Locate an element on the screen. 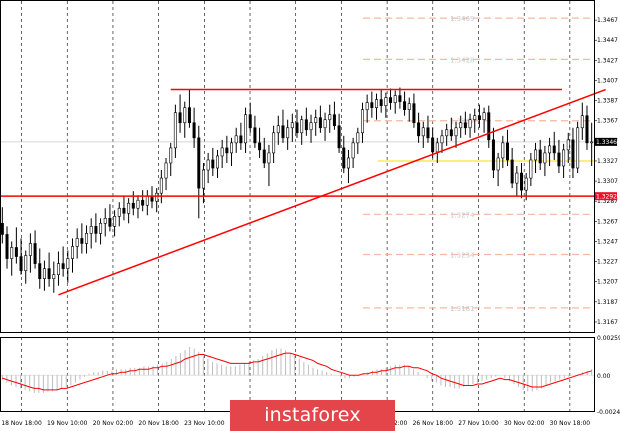 The width and height of the screenshot is (620, 431). oscillator-panel is located at coordinates (297, 370).